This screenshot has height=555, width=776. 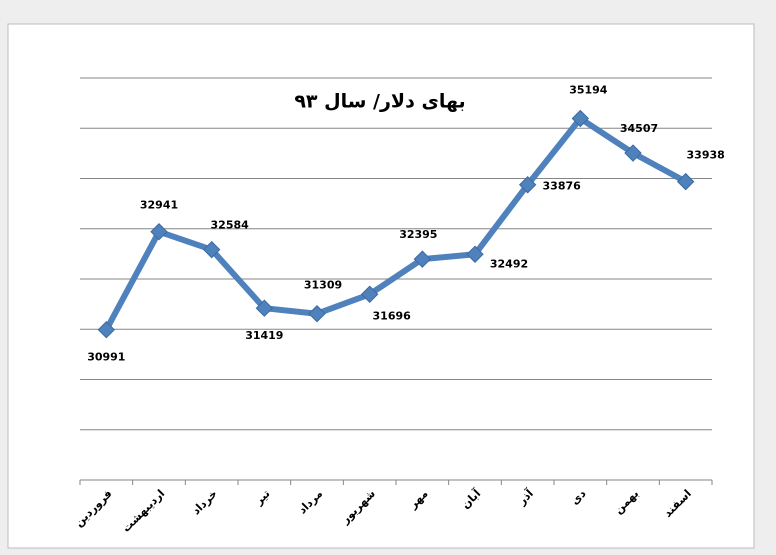 I want to click on data-label: 31419, so click(x=264, y=335).